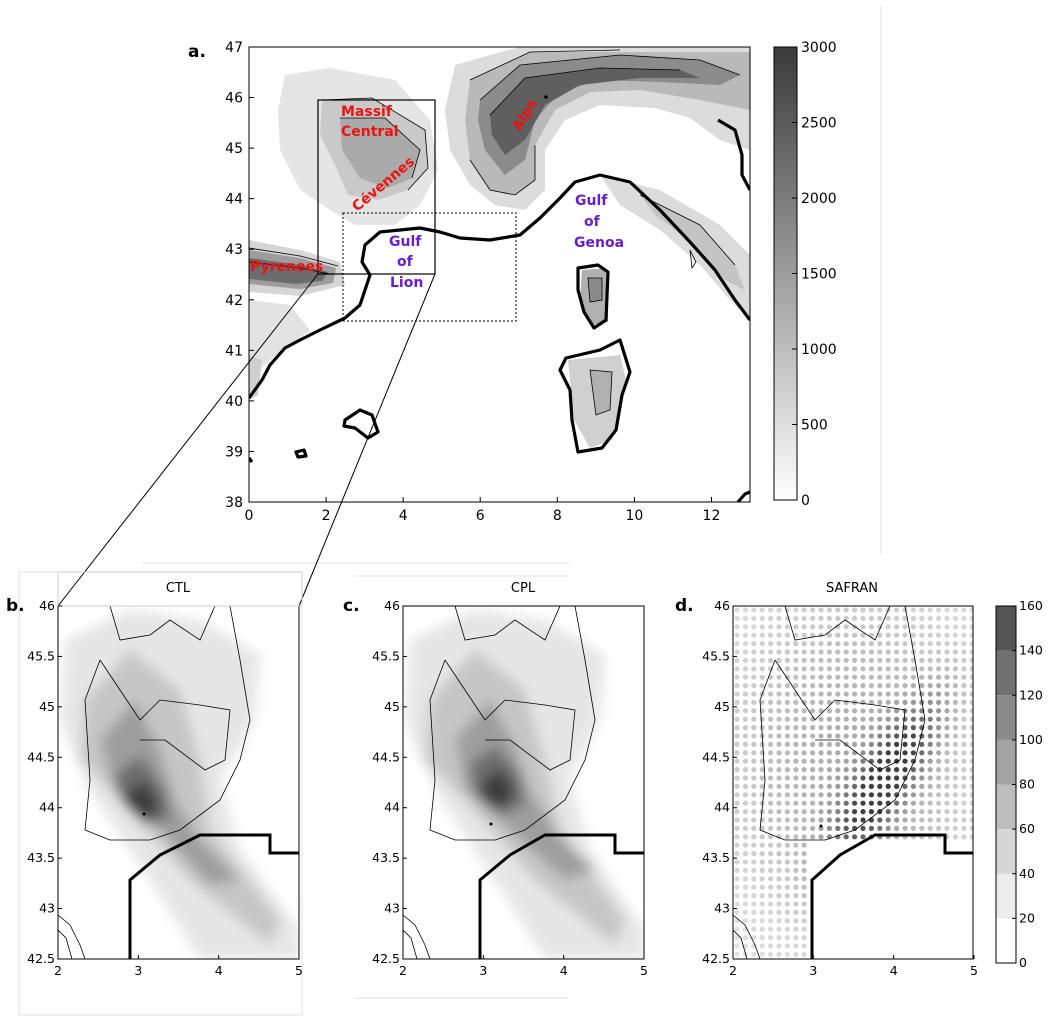 Image resolution: width=1053 pixels, height=1016 pixels. What do you see at coordinates (405, 242) in the screenshot?
I see `label-gulf-lion-1: Gulf` at bounding box center [405, 242].